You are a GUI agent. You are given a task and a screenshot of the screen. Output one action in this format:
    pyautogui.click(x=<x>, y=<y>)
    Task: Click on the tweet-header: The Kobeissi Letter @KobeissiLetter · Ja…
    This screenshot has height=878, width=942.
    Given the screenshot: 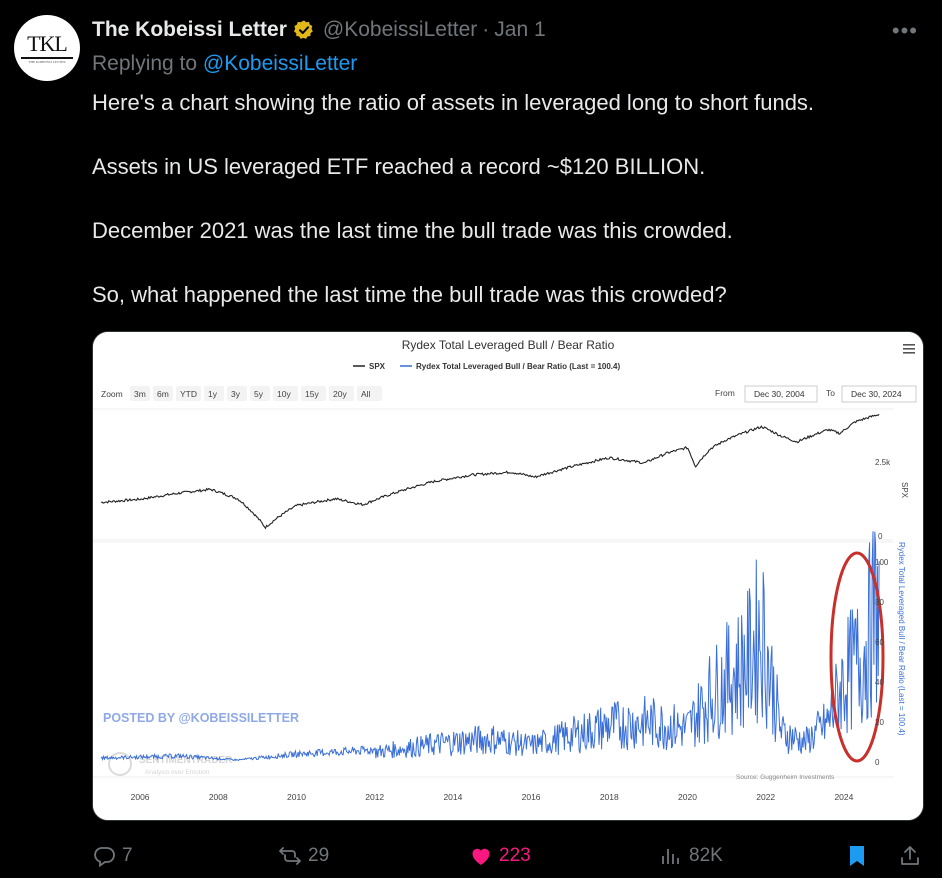 What is the action you would take?
    pyautogui.click(x=319, y=30)
    